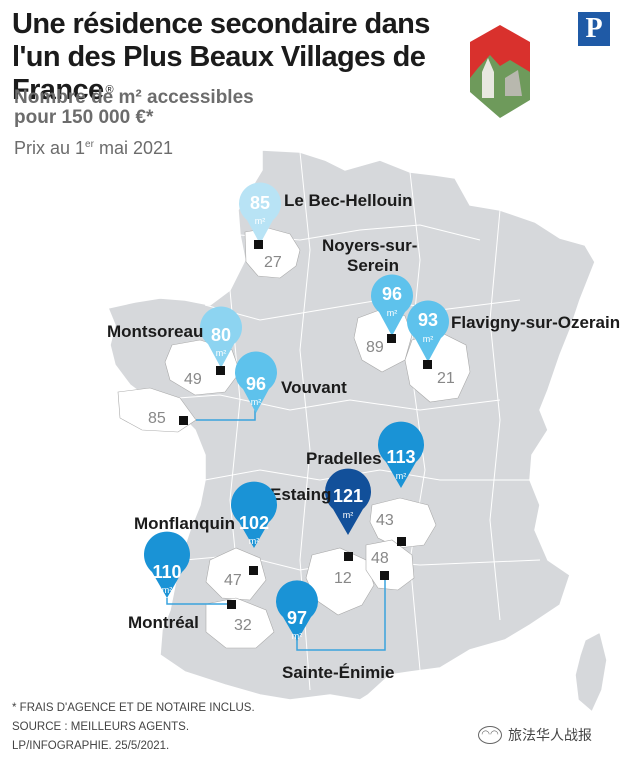 The image size is (622, 763). Describe the element at coordinates (369, 296) in the screenshot. I see `village-noyers-sur-serein: 96 m² Noyers-sur- Serein 89` at that location.